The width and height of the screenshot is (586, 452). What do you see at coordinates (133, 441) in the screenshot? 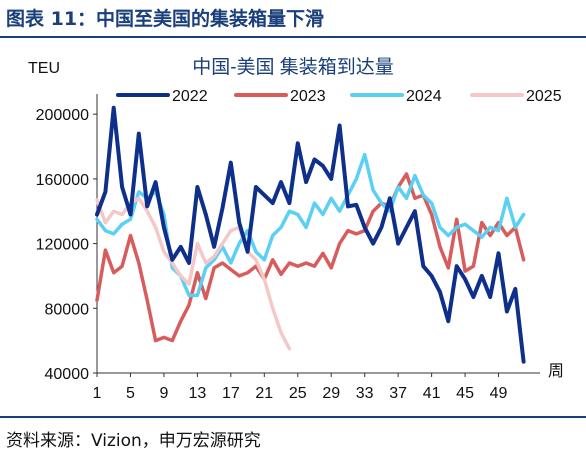
I see `source-note: 资料来源：Vizion，申万宏源研究` at bounding box center [133, 441].